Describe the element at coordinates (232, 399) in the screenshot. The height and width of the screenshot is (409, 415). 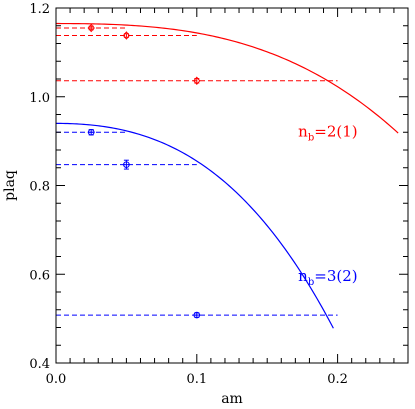
I see `x-axis-label: am` at that location.